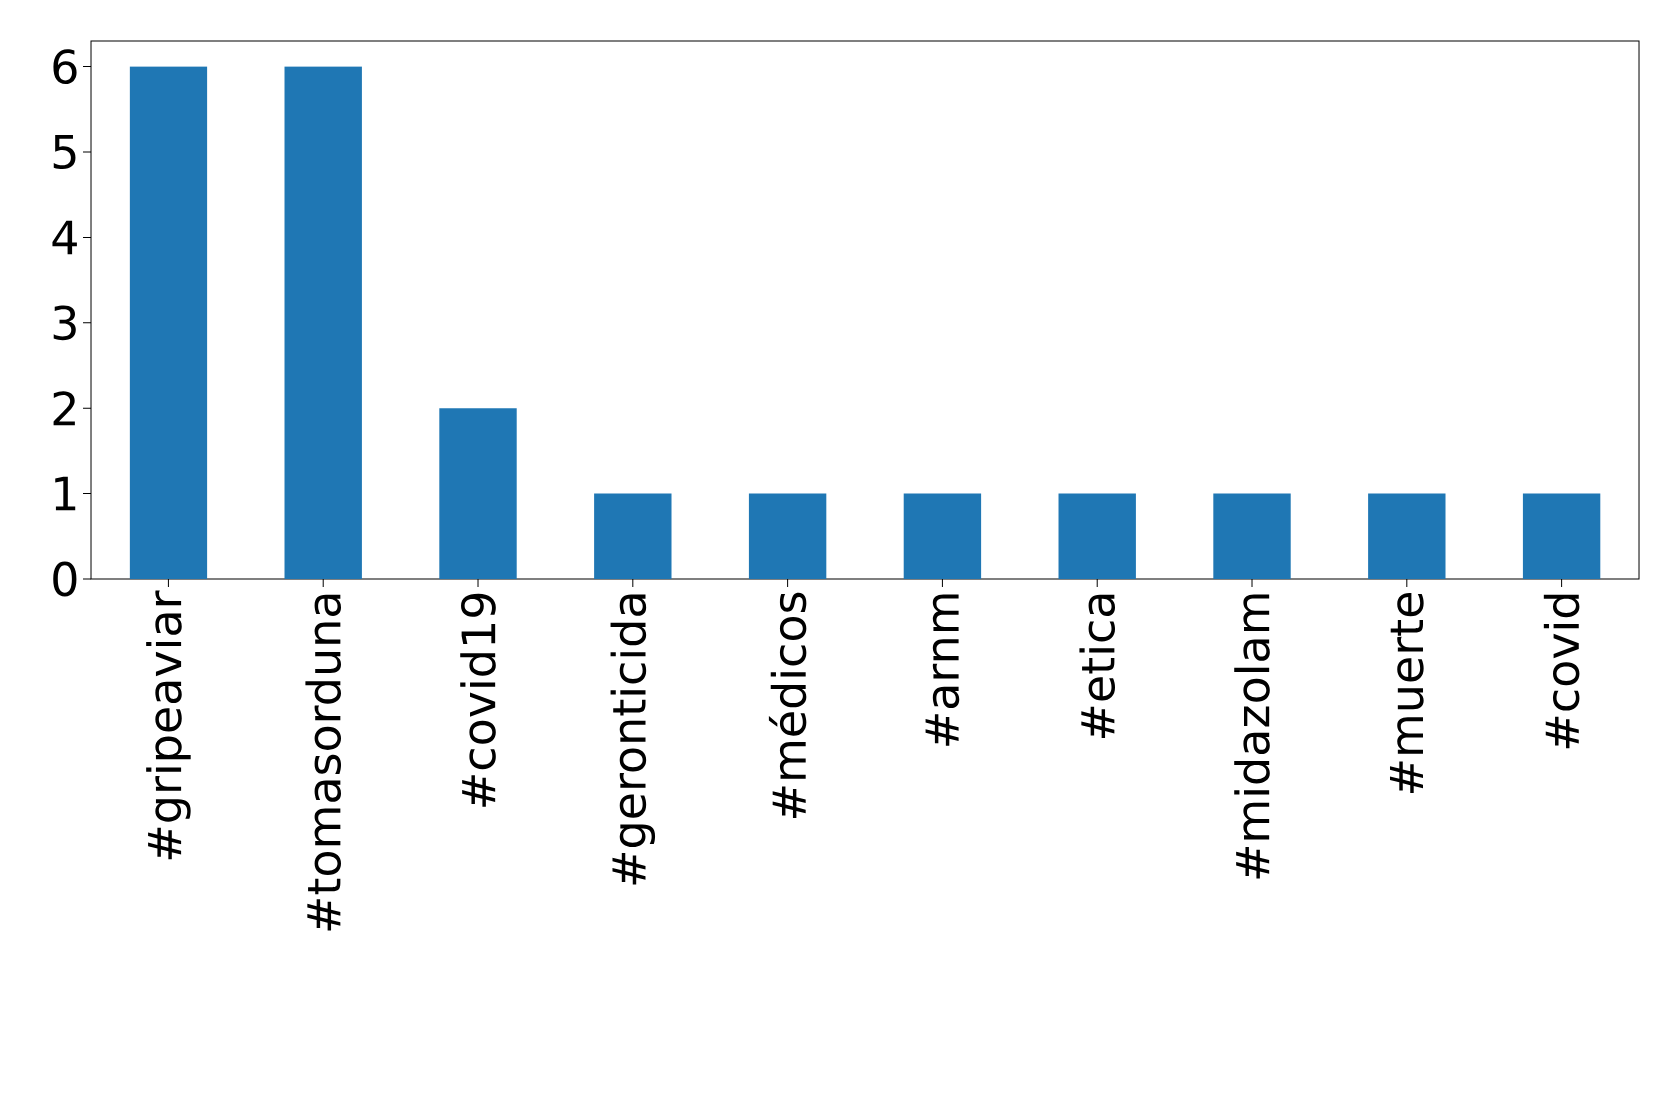  I want to click on x-tick-label: #gripeaviar, so click(168, 725).